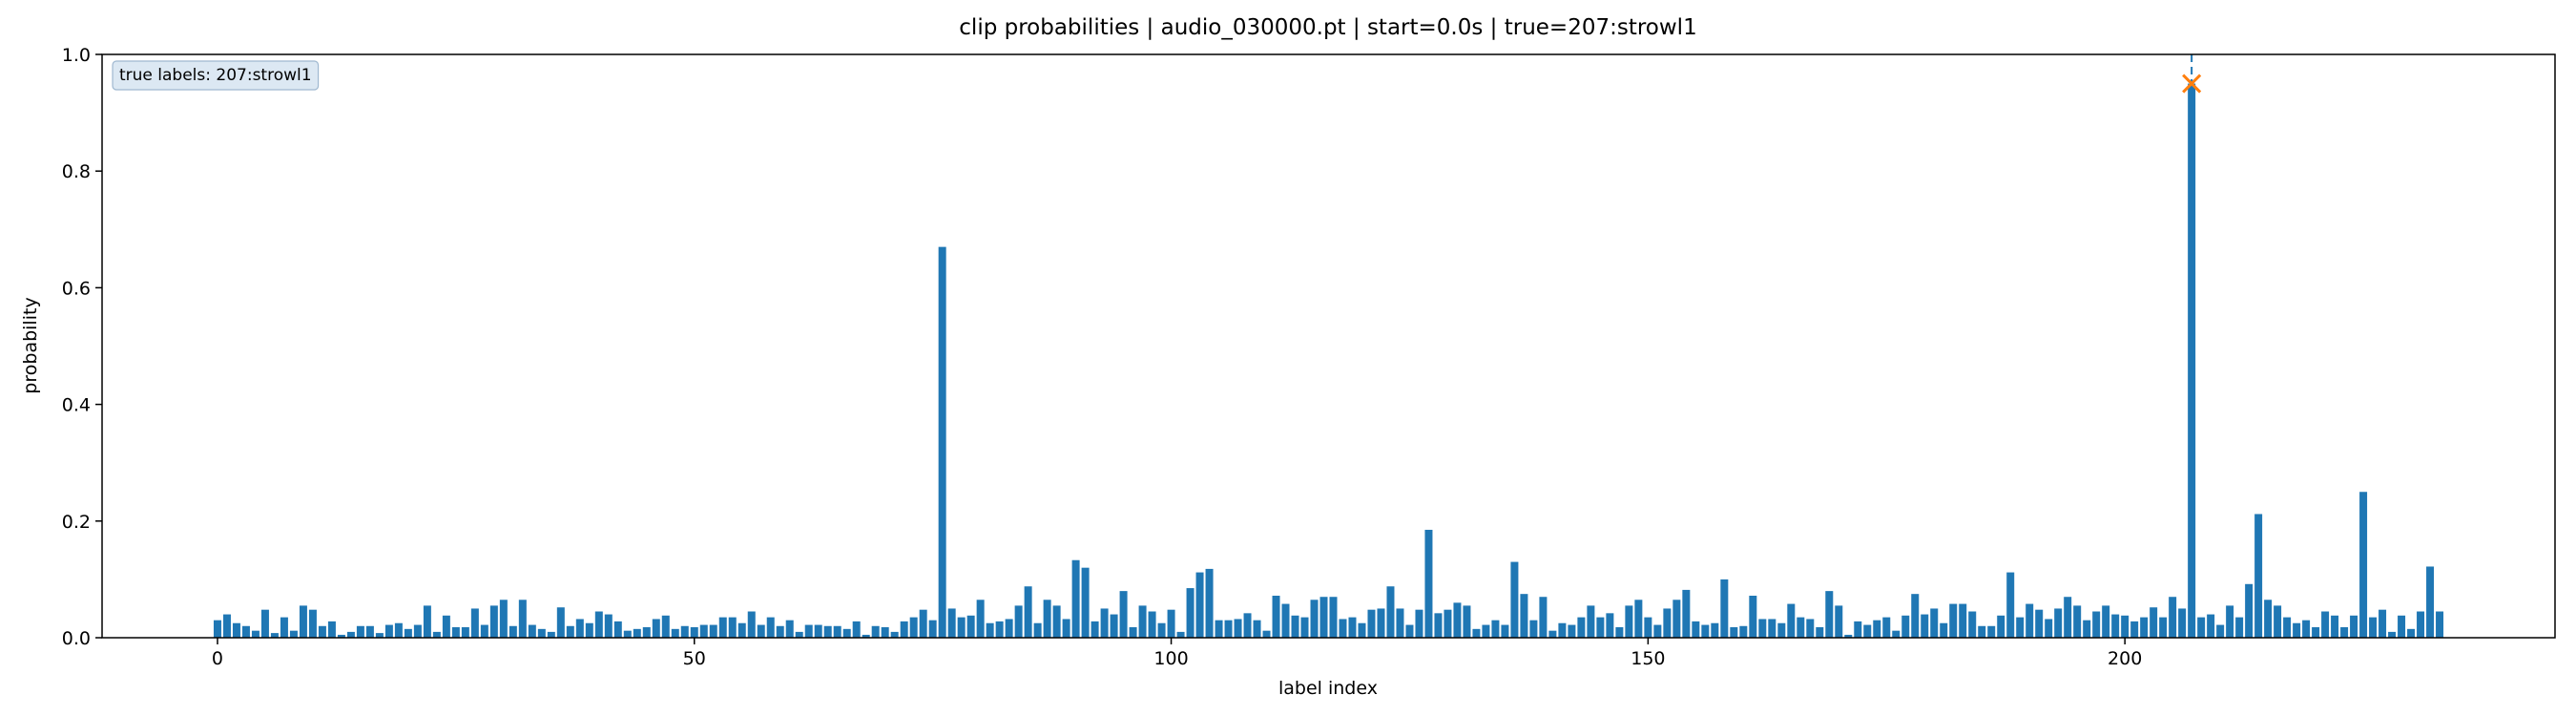 This screenshot has width=2576, height=716. I want to click on y-tick-label: 0.8, so click(76, 171).